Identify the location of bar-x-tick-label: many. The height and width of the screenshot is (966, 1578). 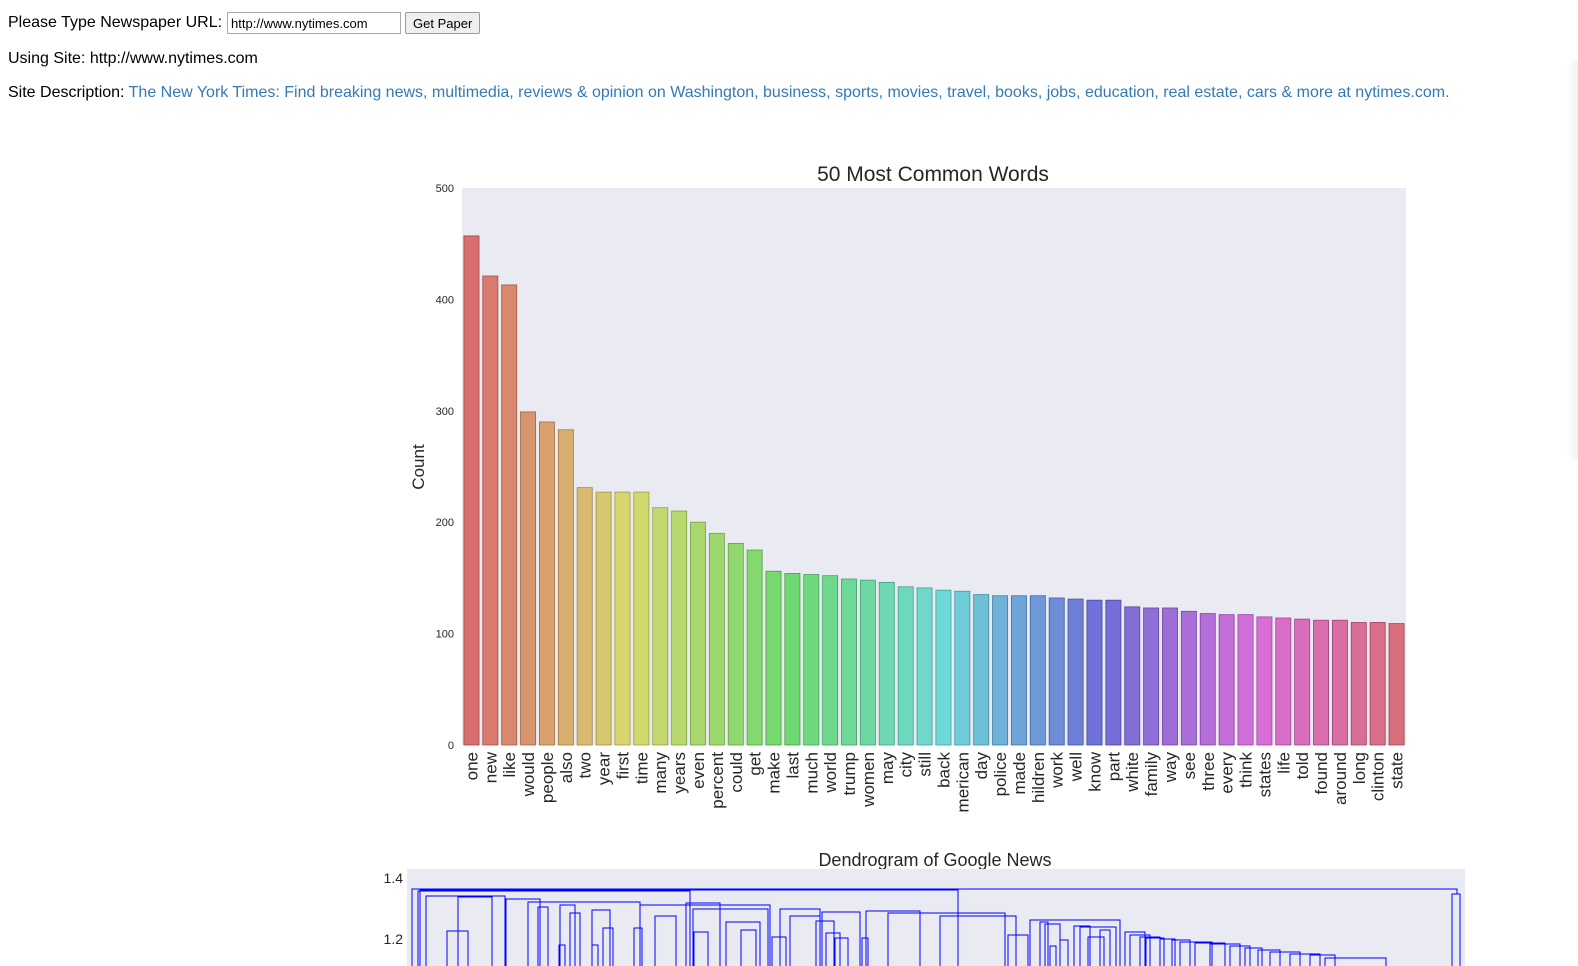
(660, 773).